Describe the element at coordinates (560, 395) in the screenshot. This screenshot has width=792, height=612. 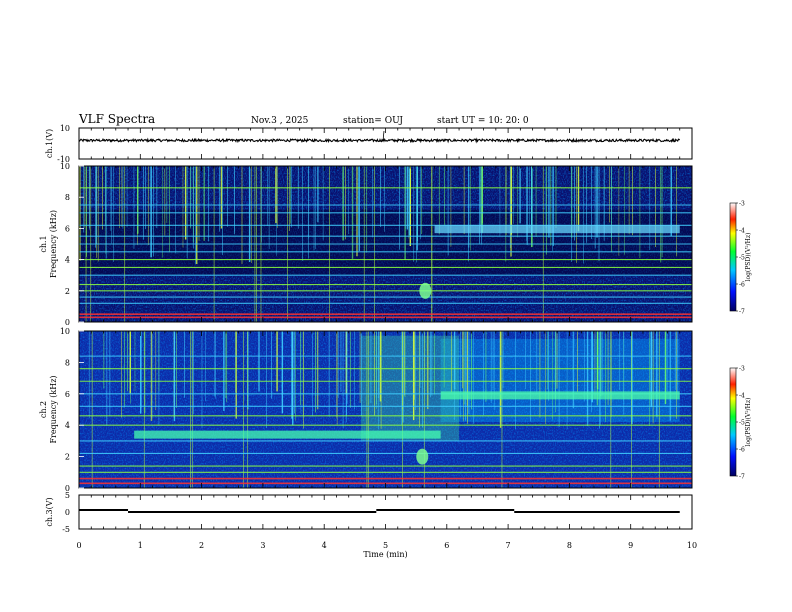
I see `emission-band-high` at that location.